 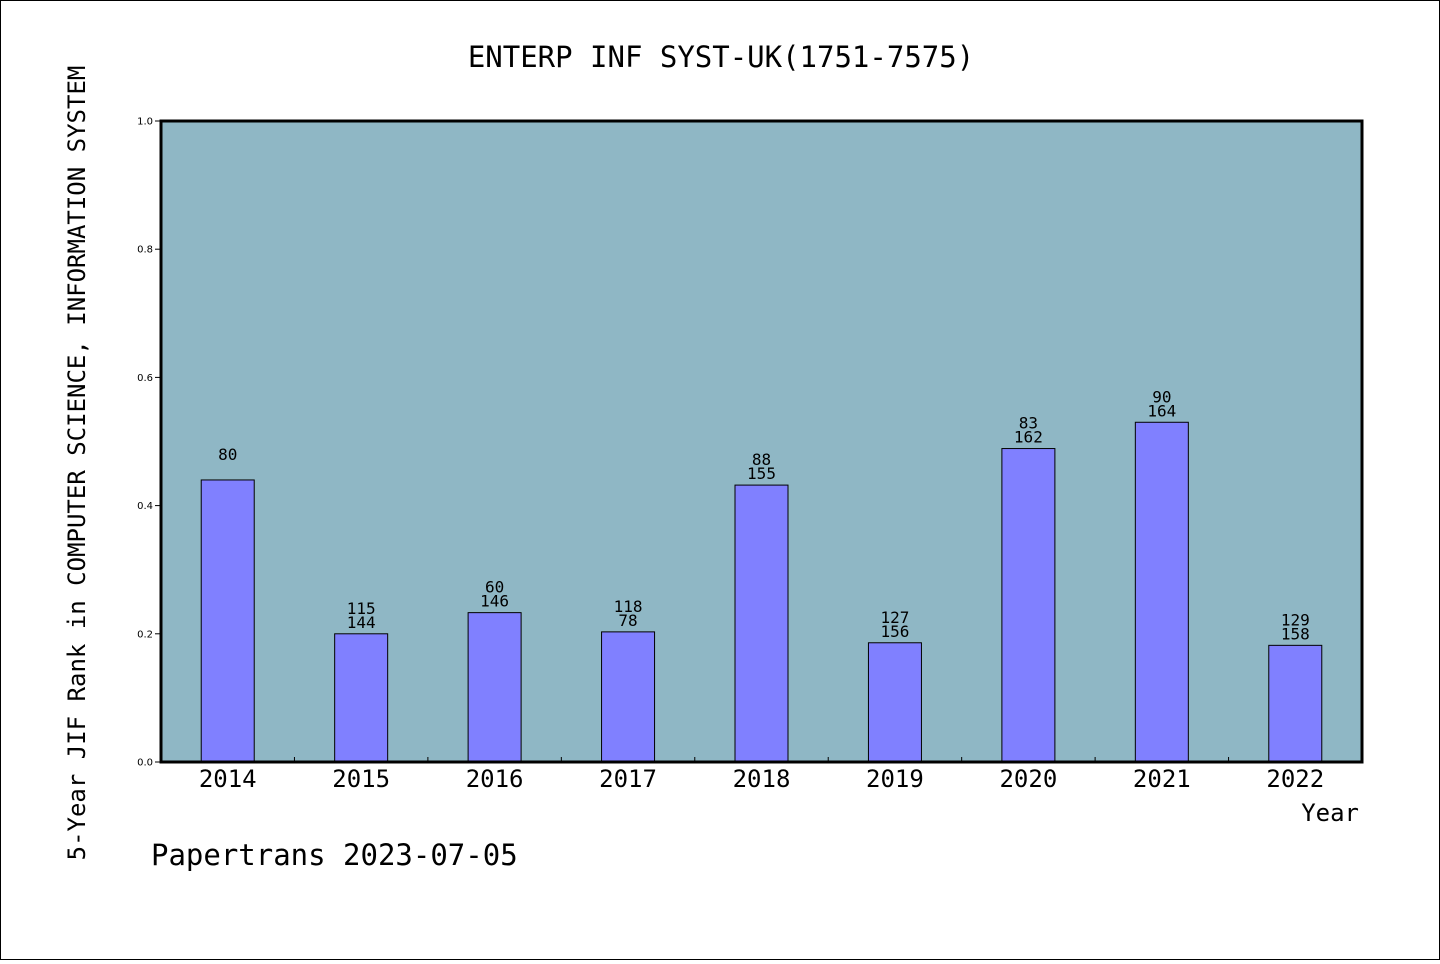 What do you see at coordinates (1295, 619) in the screenshot?
I see `data-label: 129` at bounding box center [1295, 619].